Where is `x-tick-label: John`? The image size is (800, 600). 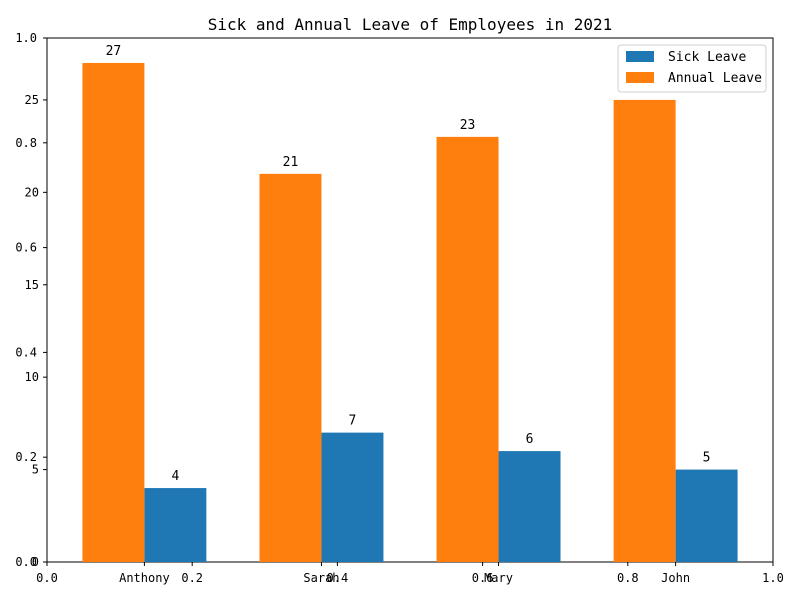 x-tick-label: John is located at coordinates (675, 578).